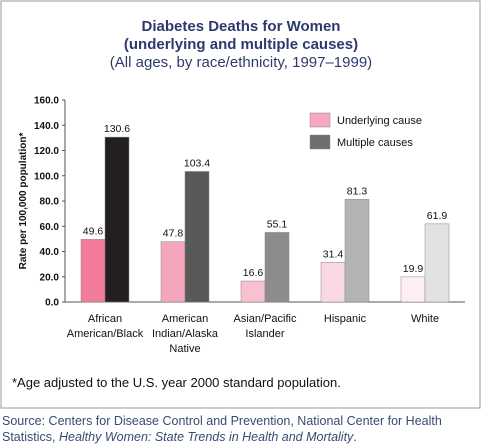 Image resolution: width=483 pixels, height=447 pixels. What do you see at coordinates (50, 202) in the screenshot?
I see `y-tick-label: 80.0` at bounding box center [50, 202].